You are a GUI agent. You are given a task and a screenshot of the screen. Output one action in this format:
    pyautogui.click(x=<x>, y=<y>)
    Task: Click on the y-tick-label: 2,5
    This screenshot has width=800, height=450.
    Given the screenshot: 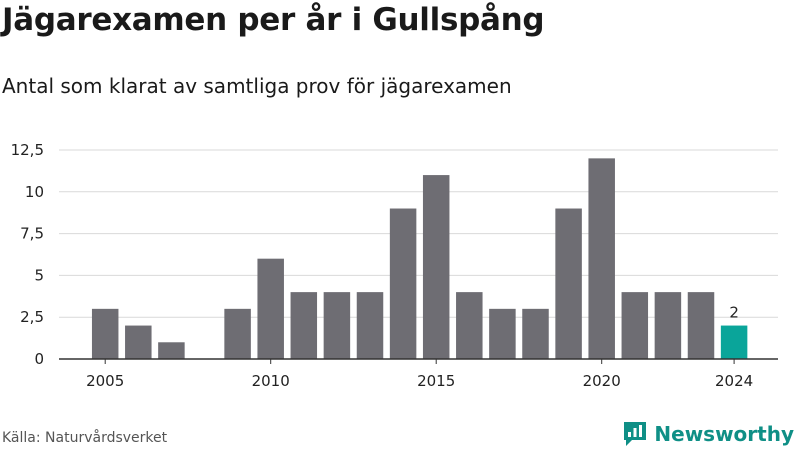 What is the action you would take?
    pyautogui.click(x=32, y=317)
    